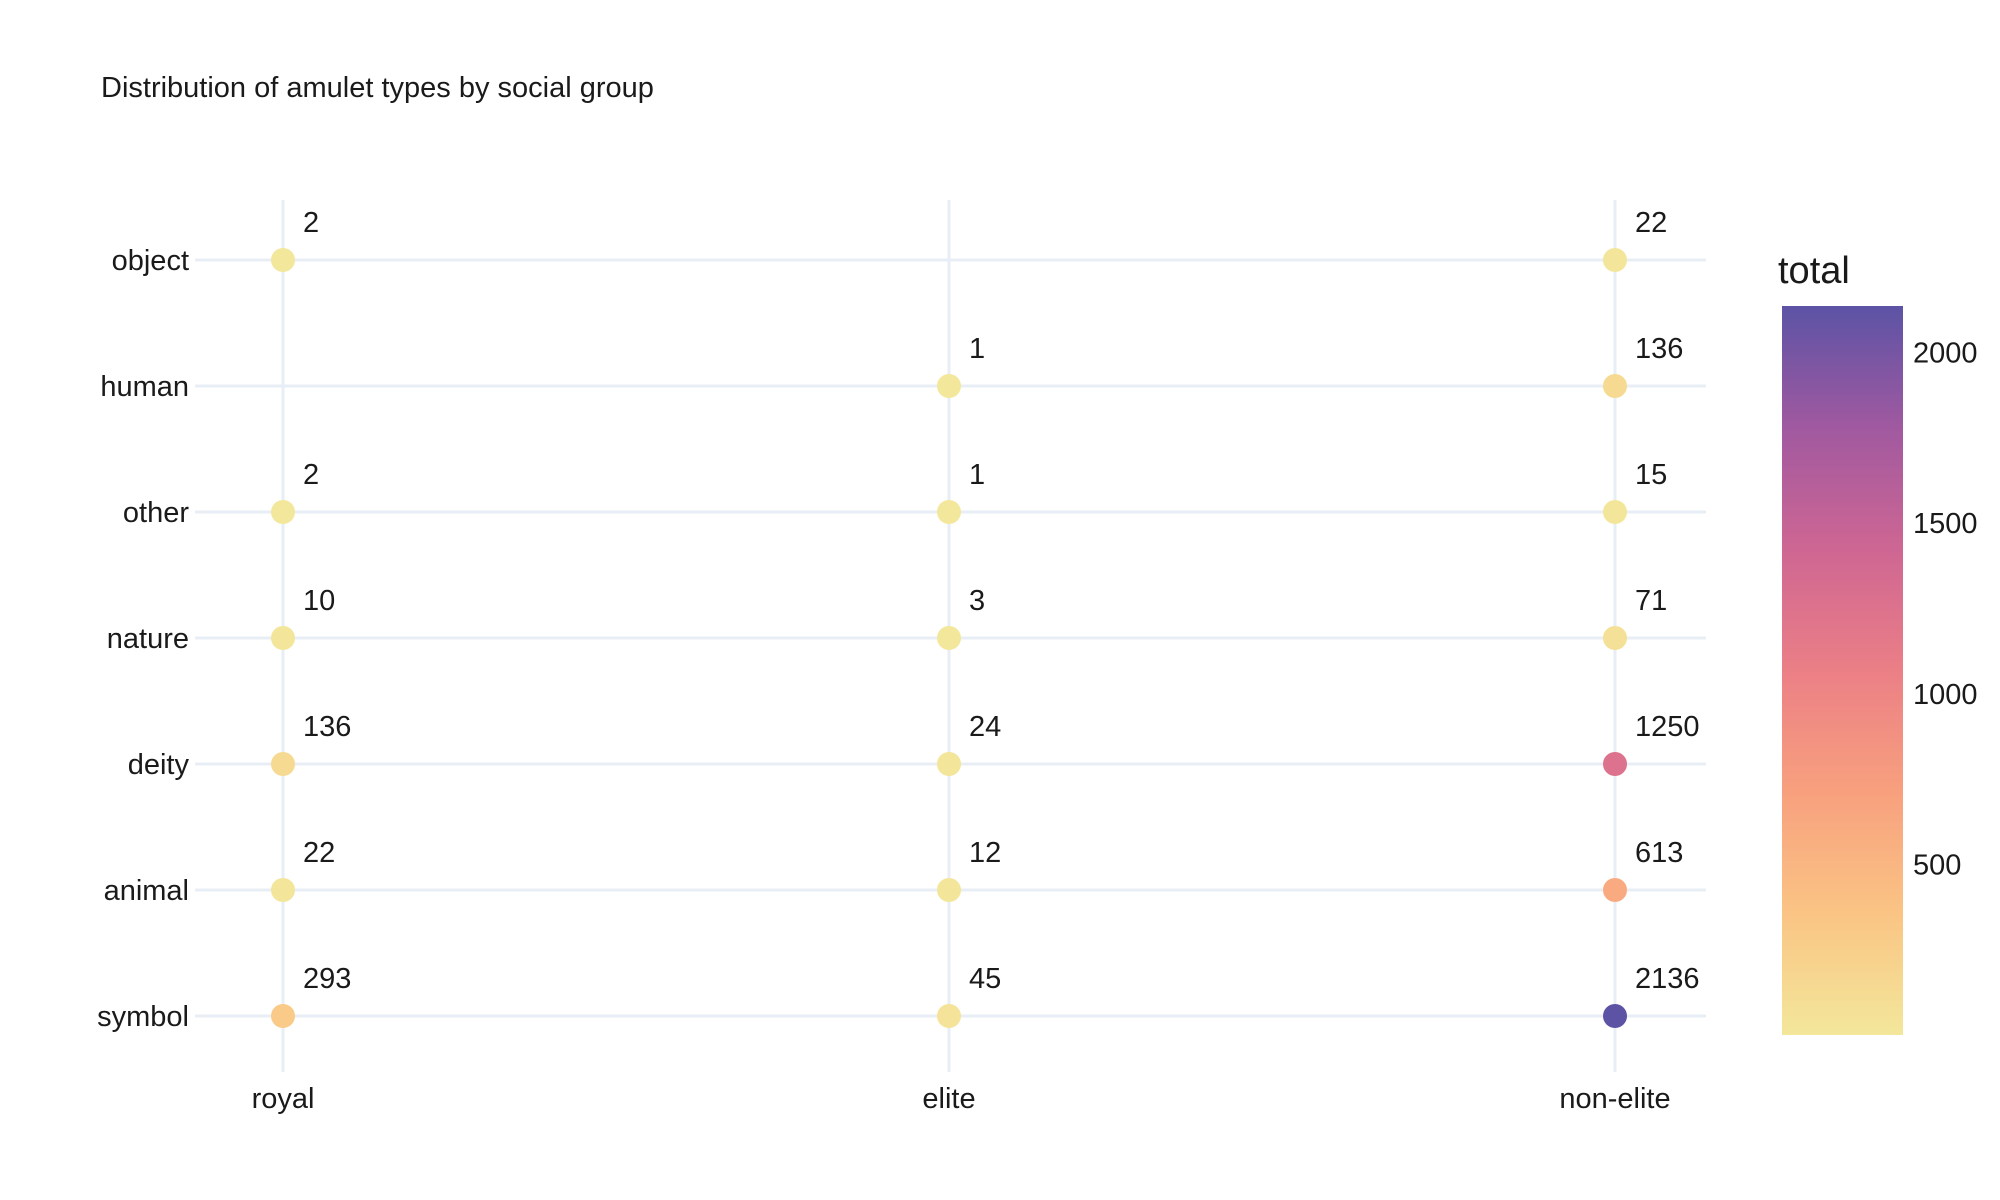  What do you see at coordinates (948, 1099) in the screenshot?
I see `x-tick-label: elite` at bounding box center [948, 1099].